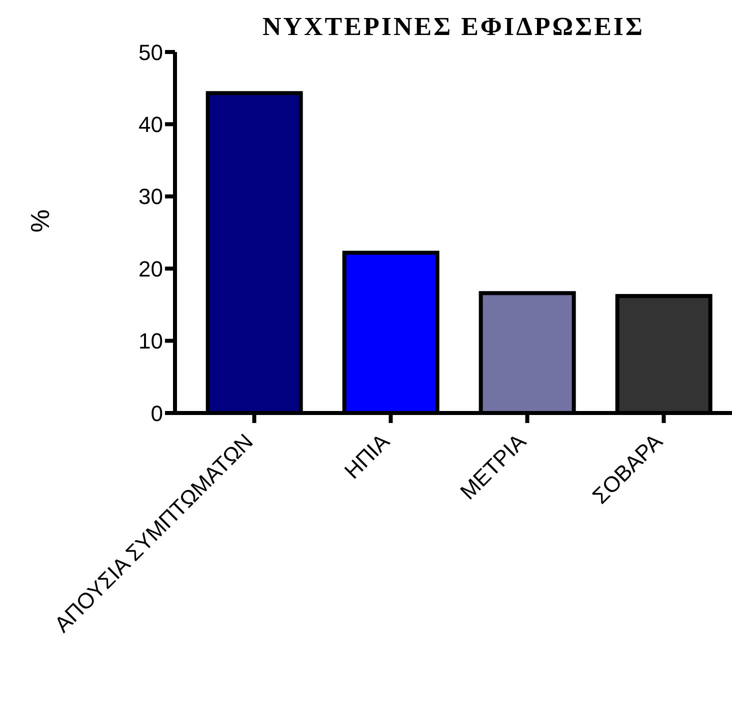 This screenshot has height=701, width=732. What do you see at coordinates (156, 413) in the screenshot?
I see `y-tick-label: 0` at bounding box center [156, 413].